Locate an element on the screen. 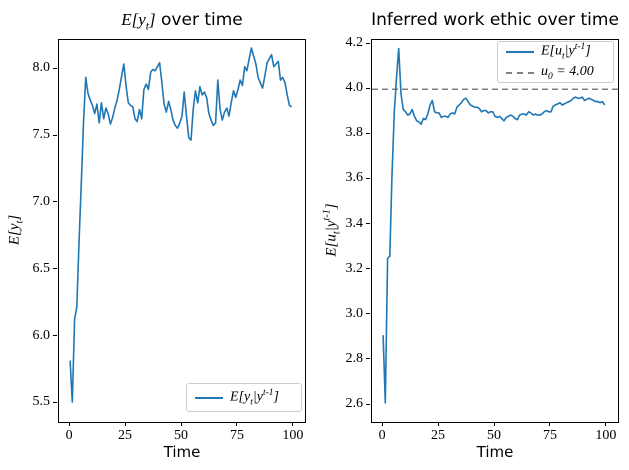  left-plot-title: E[yt] over time is located at coordinates (182, 21).